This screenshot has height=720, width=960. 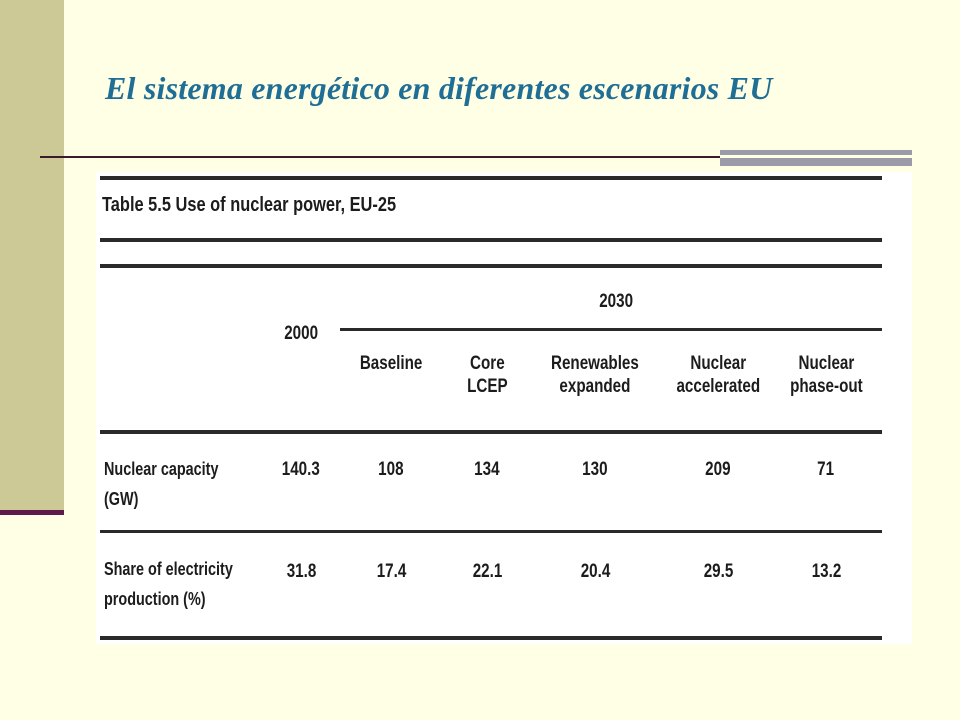 What do you see at coordinates (301, 571) in the screenshot?
I see `cell-share-2000: 31.8` at bounding box center [301, 571].